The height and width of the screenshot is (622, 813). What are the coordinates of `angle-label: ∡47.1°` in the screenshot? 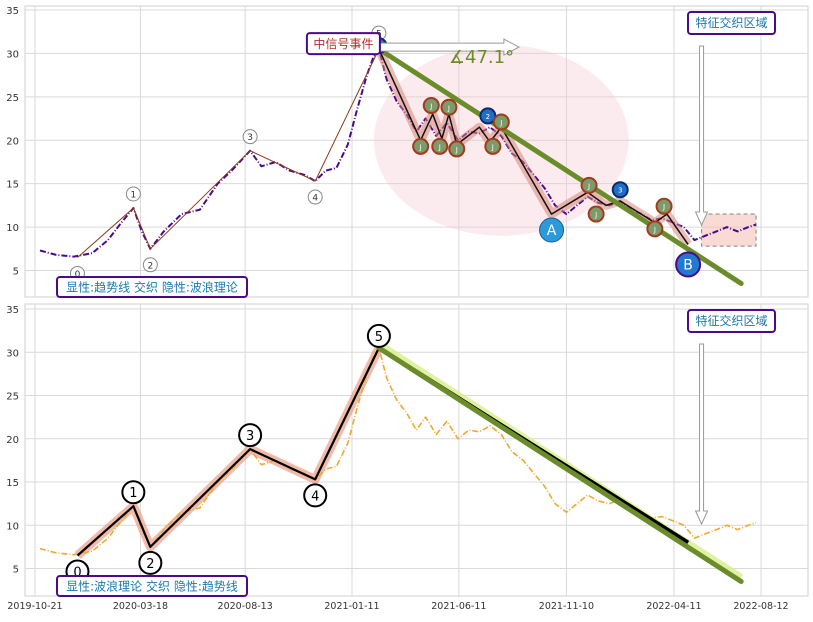 It's located at (481, 57).